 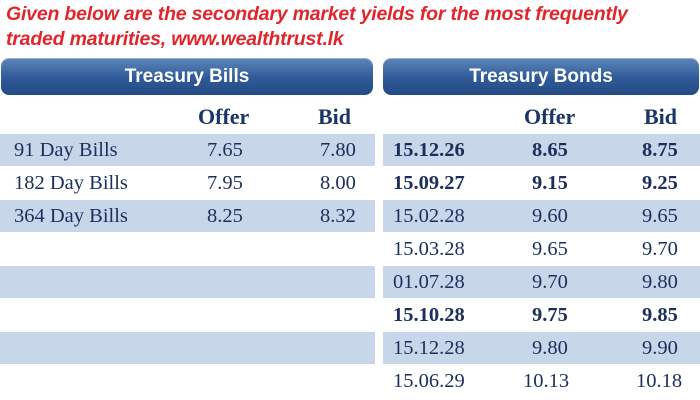 I want to click on bond-bid: 10.18, so click(x=659, y=381).